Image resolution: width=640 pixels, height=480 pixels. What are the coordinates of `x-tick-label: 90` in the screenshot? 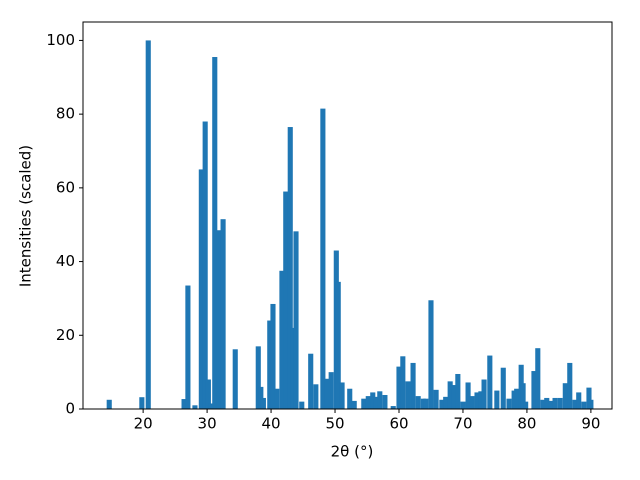 It's located at (590, 424).